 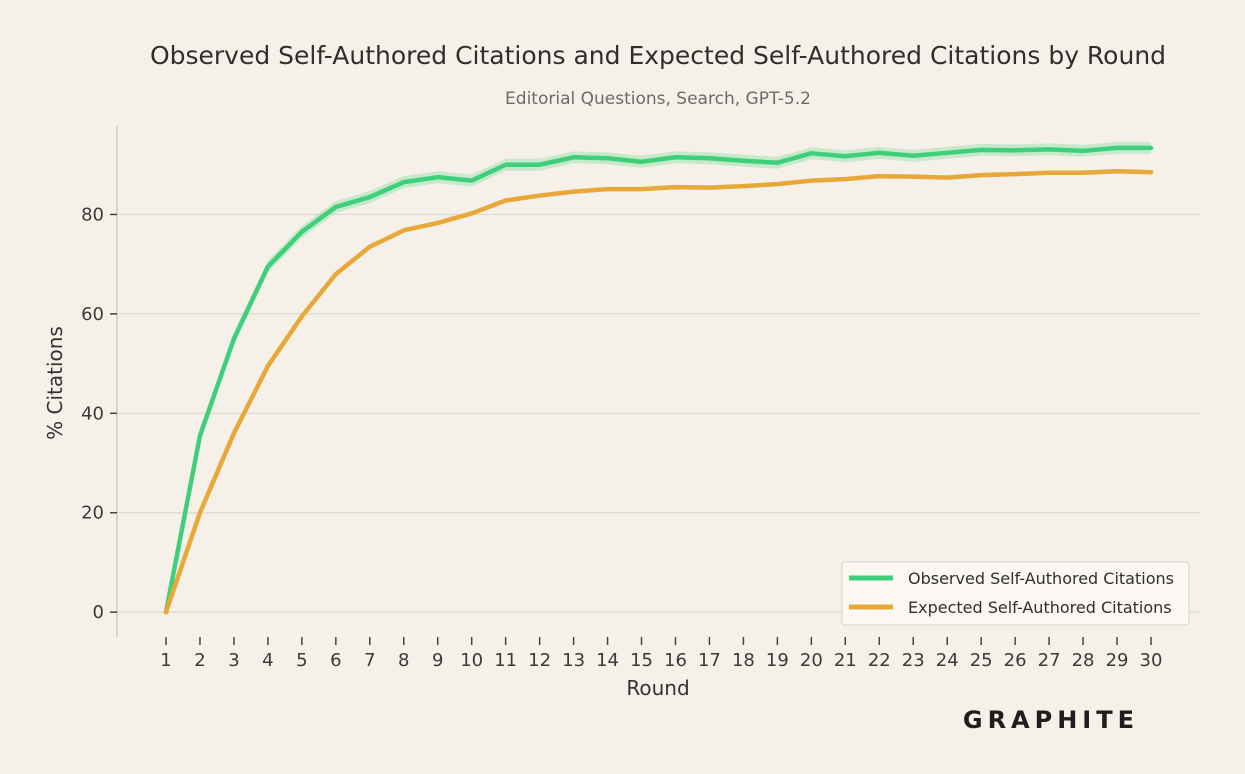 I want to click on x-tick-label-28: 28, so click(x=1083, y=660).